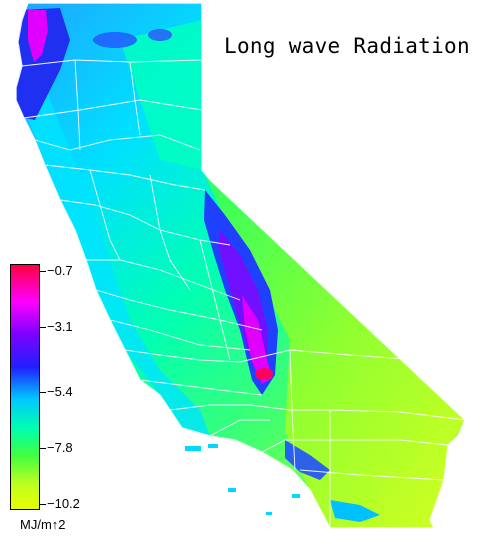 The height and width of the screenshot is (550, 500). Describe the element at coordinates (60, 391) in the screenshot. I see `scale-label-3: −5.4` at that location.